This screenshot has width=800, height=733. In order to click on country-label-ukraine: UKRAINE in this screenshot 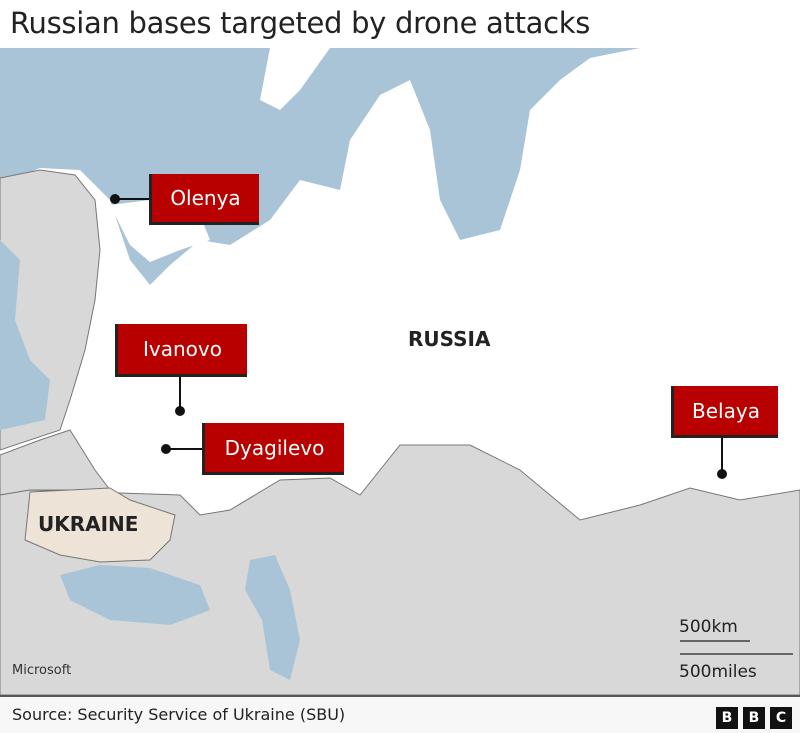, I will do `click(88, 524)`.